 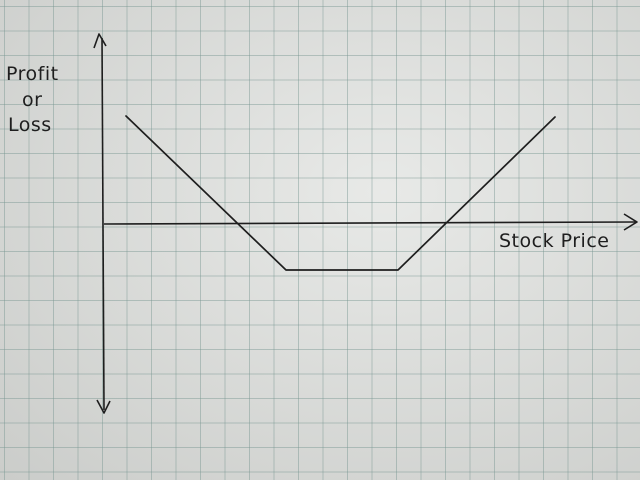 I want to click on y-axis-arrow-down-icon, so click(x=103, y=406).